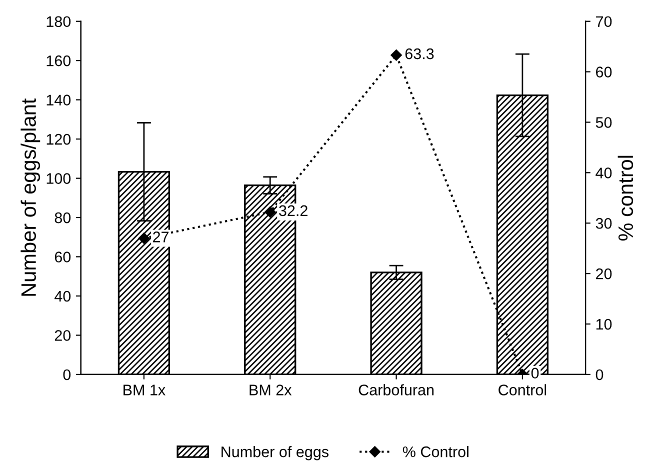 The width and height of the screenshot is (647, 474). I want to click on y2-tick-label: 10, so click(604, 324).